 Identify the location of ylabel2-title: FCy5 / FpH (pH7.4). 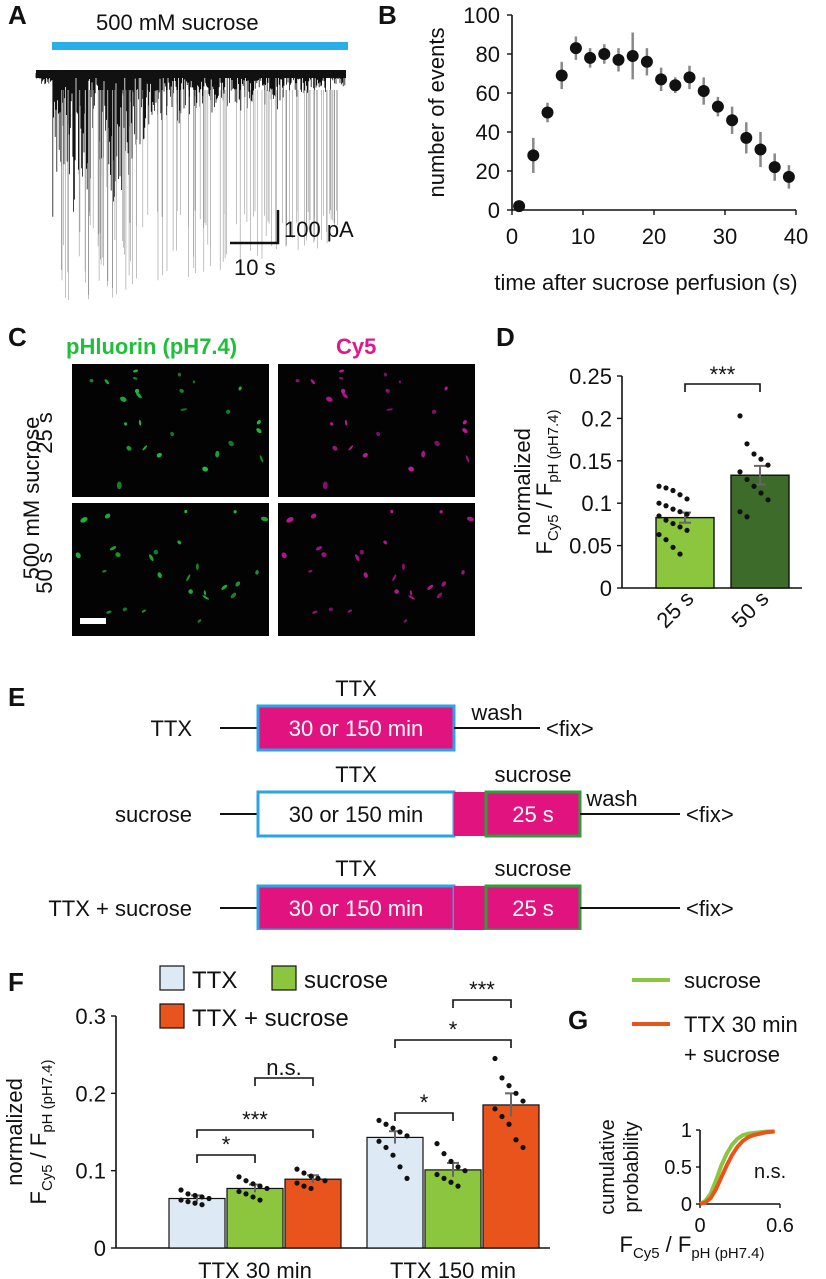
(41, 1132).